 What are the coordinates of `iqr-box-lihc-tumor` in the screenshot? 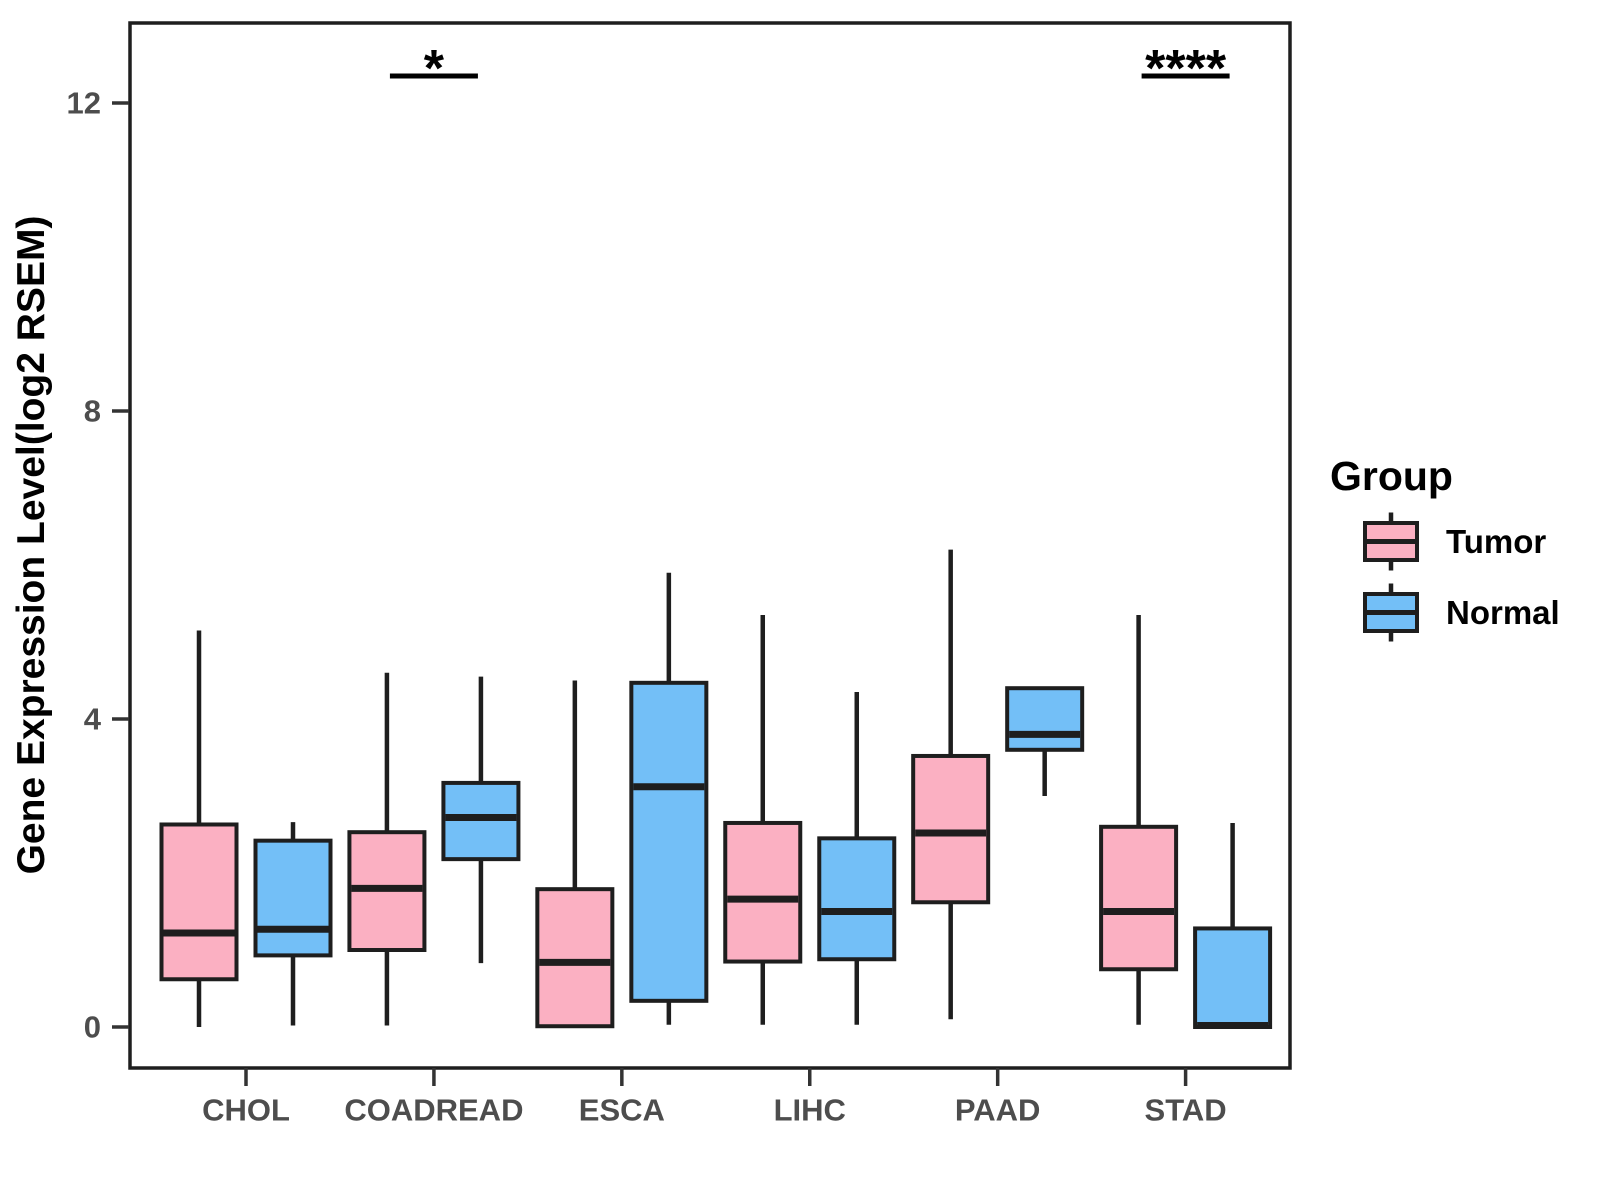 It's located at (763, 892).